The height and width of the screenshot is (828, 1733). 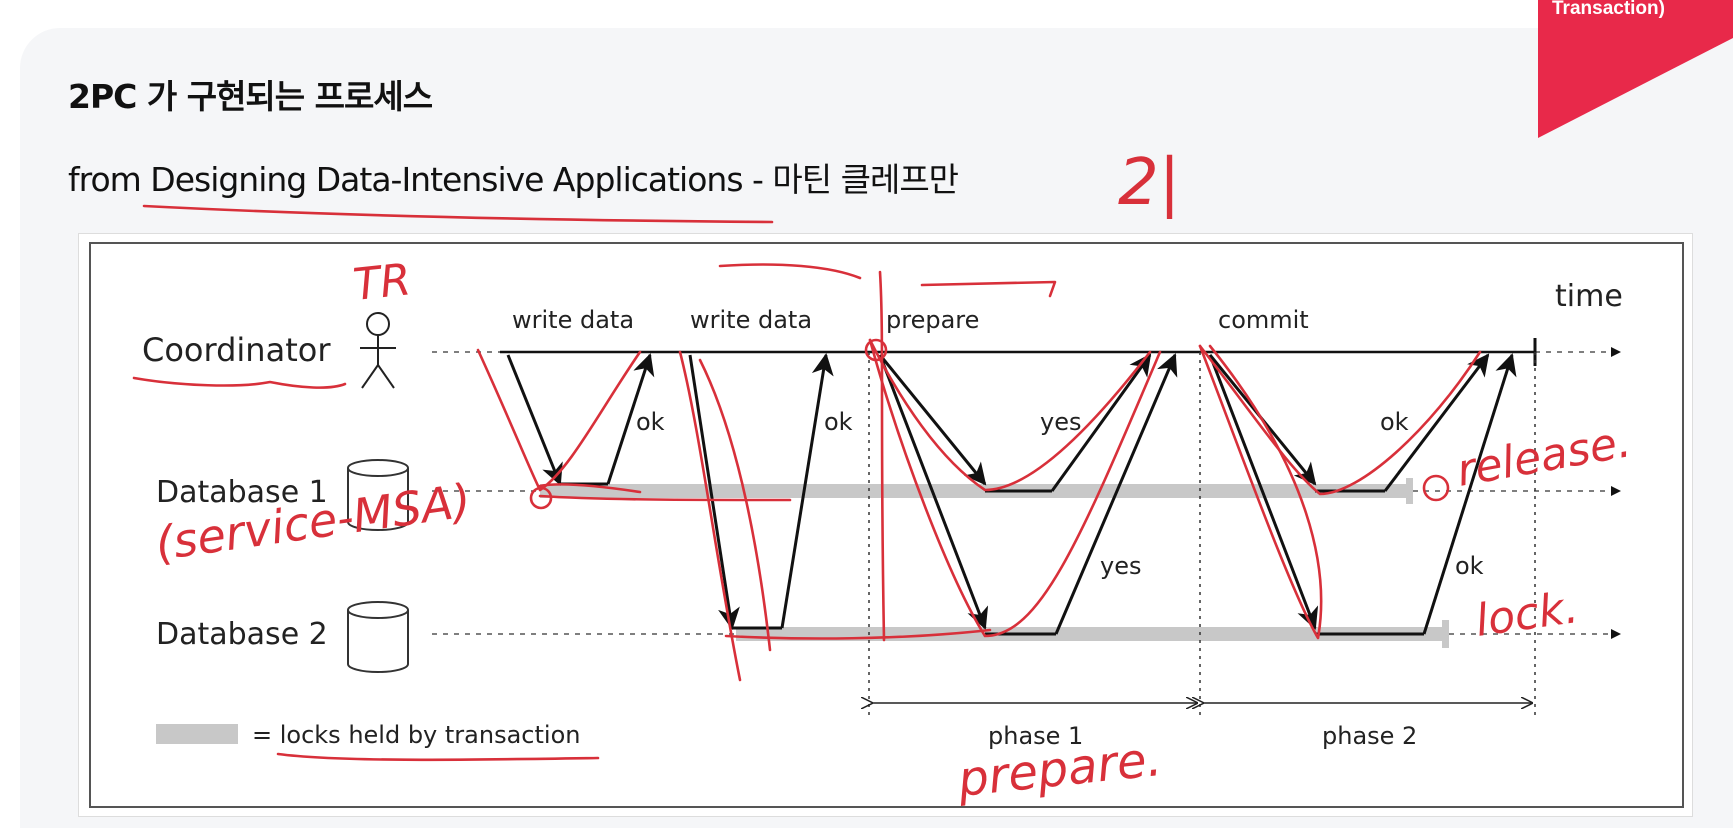 What do you see at coordinates (1409, 491) in the screenshot?
I see `lock-bar-db1-end` at bounding box center [1409, 491].